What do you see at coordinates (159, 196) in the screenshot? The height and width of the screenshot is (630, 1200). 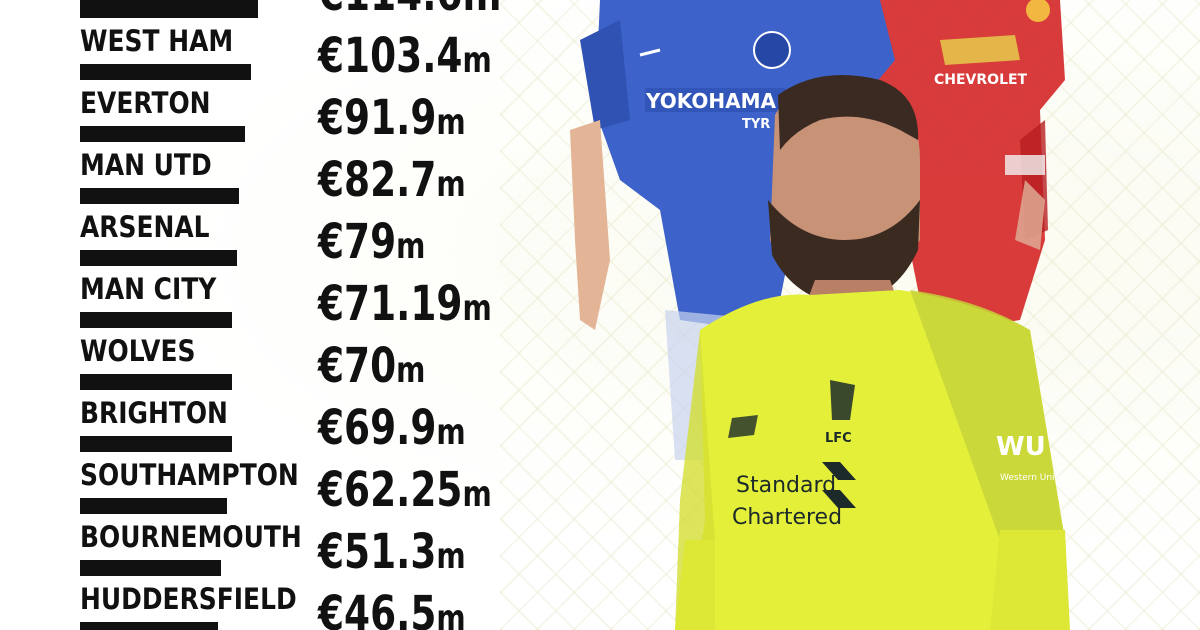 I see `row-bar-man-utd` at bounding box center [159, 196].